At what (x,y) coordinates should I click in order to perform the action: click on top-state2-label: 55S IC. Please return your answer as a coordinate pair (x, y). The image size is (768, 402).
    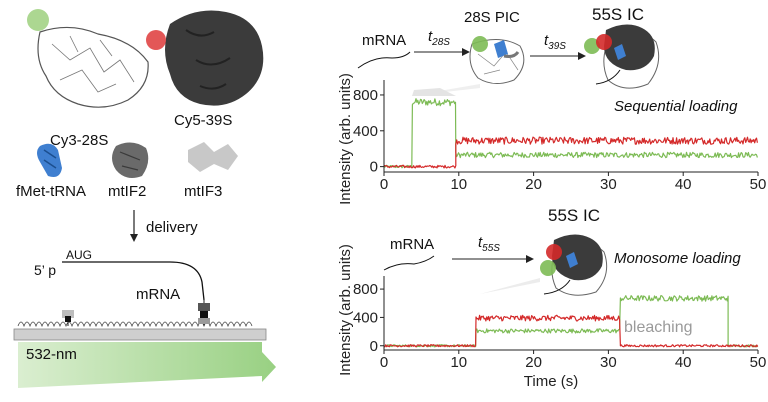
    Looking at the image, I should click on (618, 14).